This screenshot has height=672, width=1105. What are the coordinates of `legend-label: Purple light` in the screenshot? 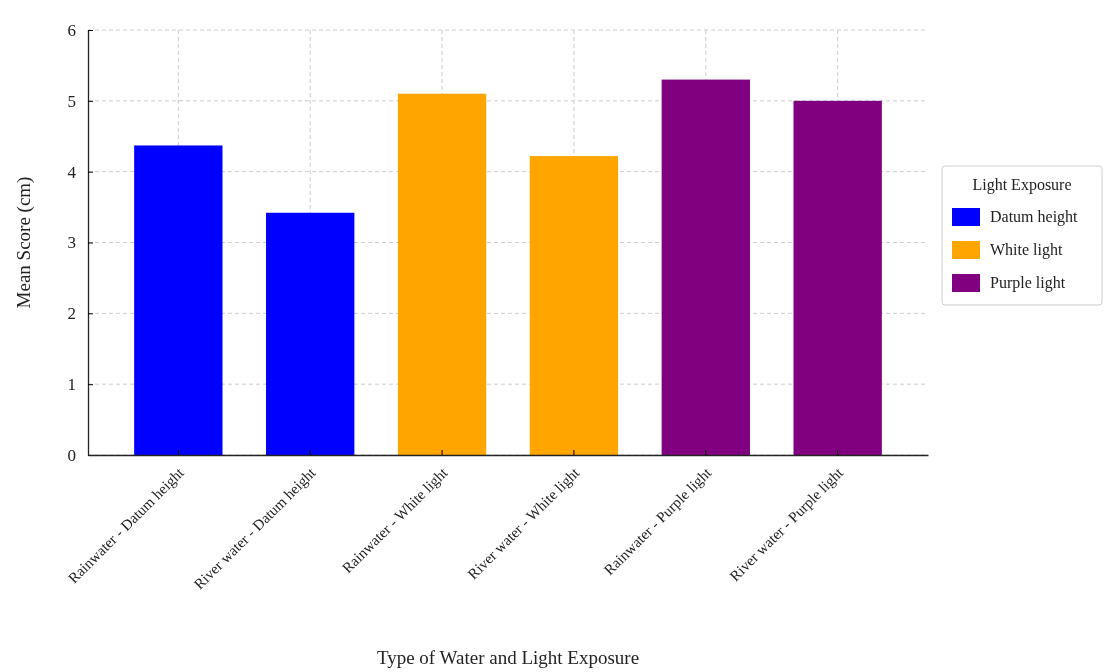 It's located at (1028, 283).